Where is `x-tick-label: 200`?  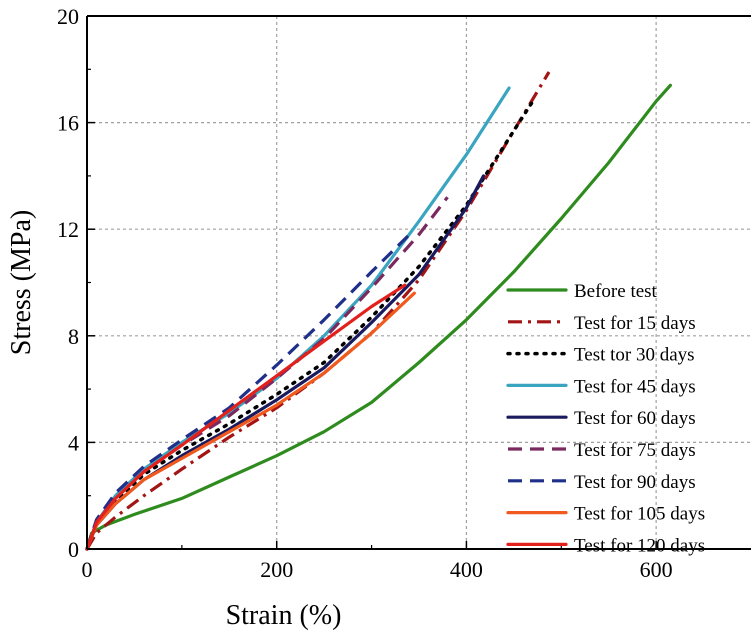
x-tick-label: 200 is located at coordinates (276, 569).